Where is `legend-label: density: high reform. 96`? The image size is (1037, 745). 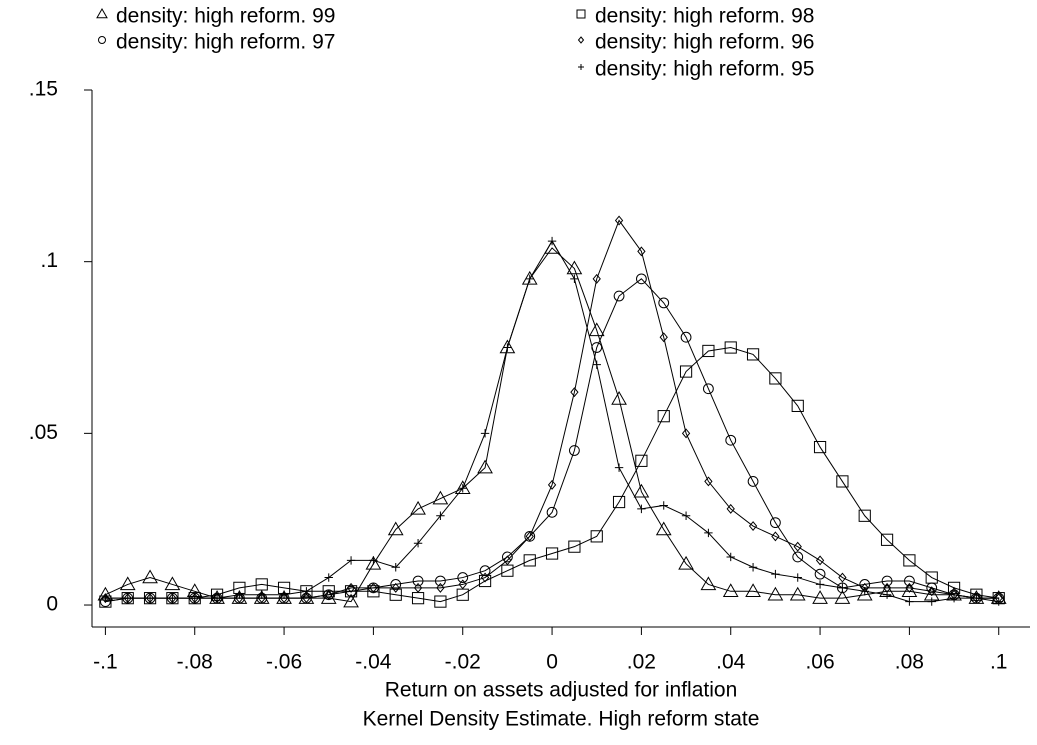 legend-label: density: high reform. 96 is located at coordinates (704, 42).